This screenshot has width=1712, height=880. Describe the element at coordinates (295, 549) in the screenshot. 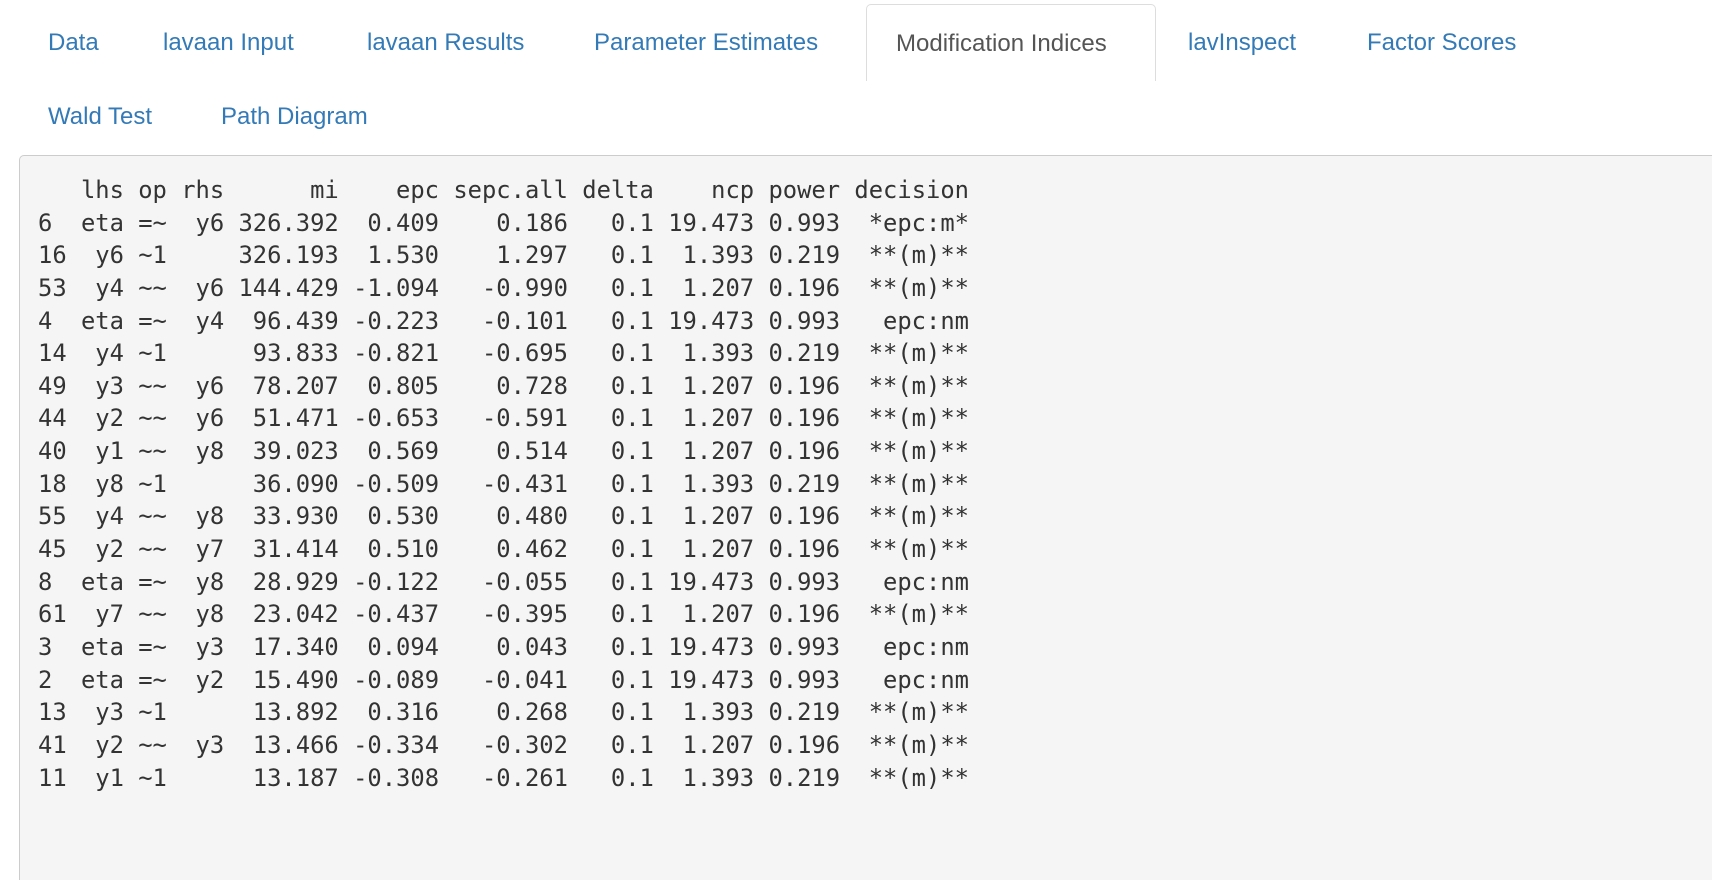

I see `cell-mi: 31.414` at that location.